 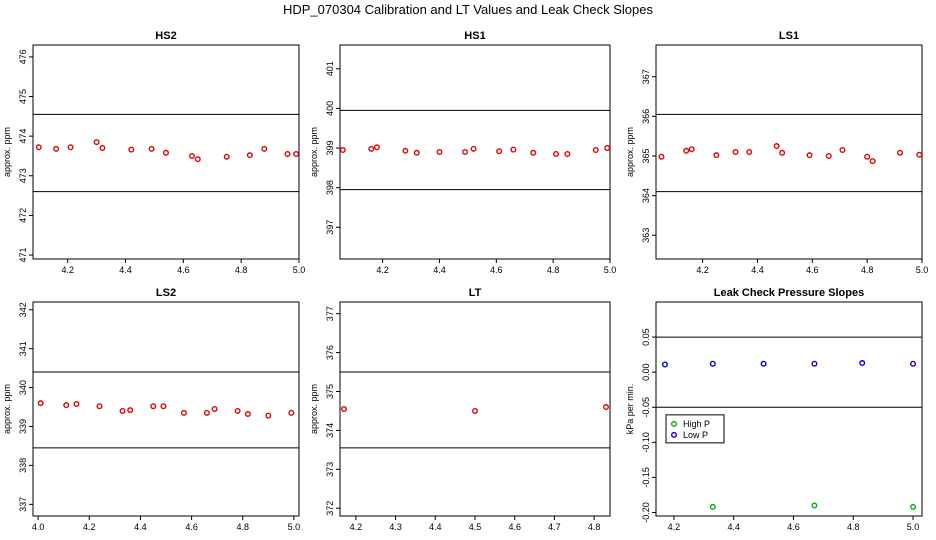 What do you see at coordinates (165, 36) in the screenshot?
I see `panel-title: HS2` at bounding box center [165, 36].